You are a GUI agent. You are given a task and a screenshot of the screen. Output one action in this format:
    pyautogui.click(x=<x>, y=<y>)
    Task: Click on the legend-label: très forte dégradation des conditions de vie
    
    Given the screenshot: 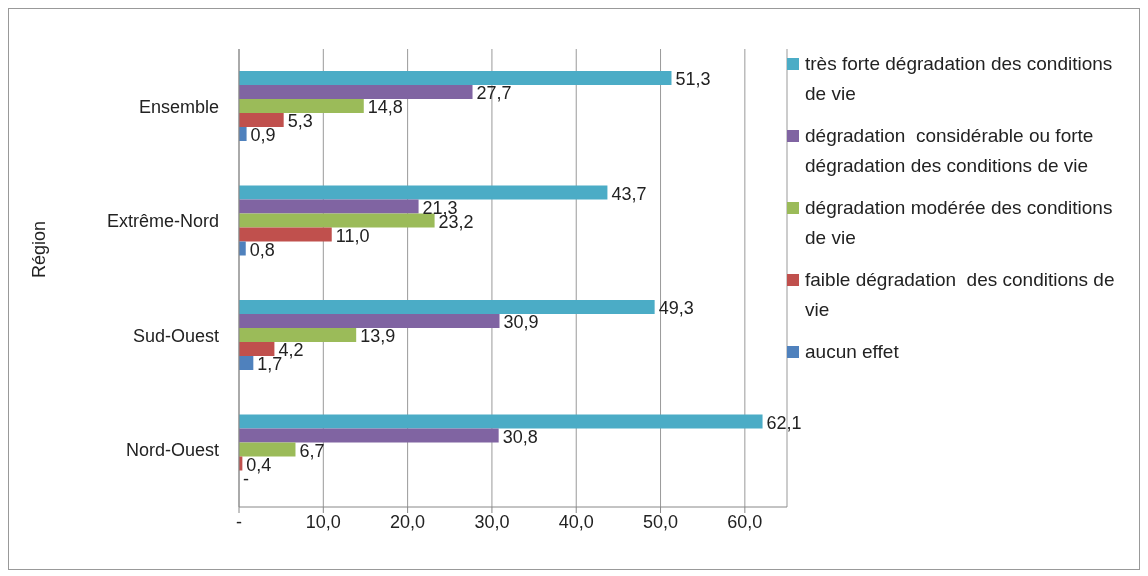 What is the action you would take?
    pyautogui.click(x=959, y=79)
    